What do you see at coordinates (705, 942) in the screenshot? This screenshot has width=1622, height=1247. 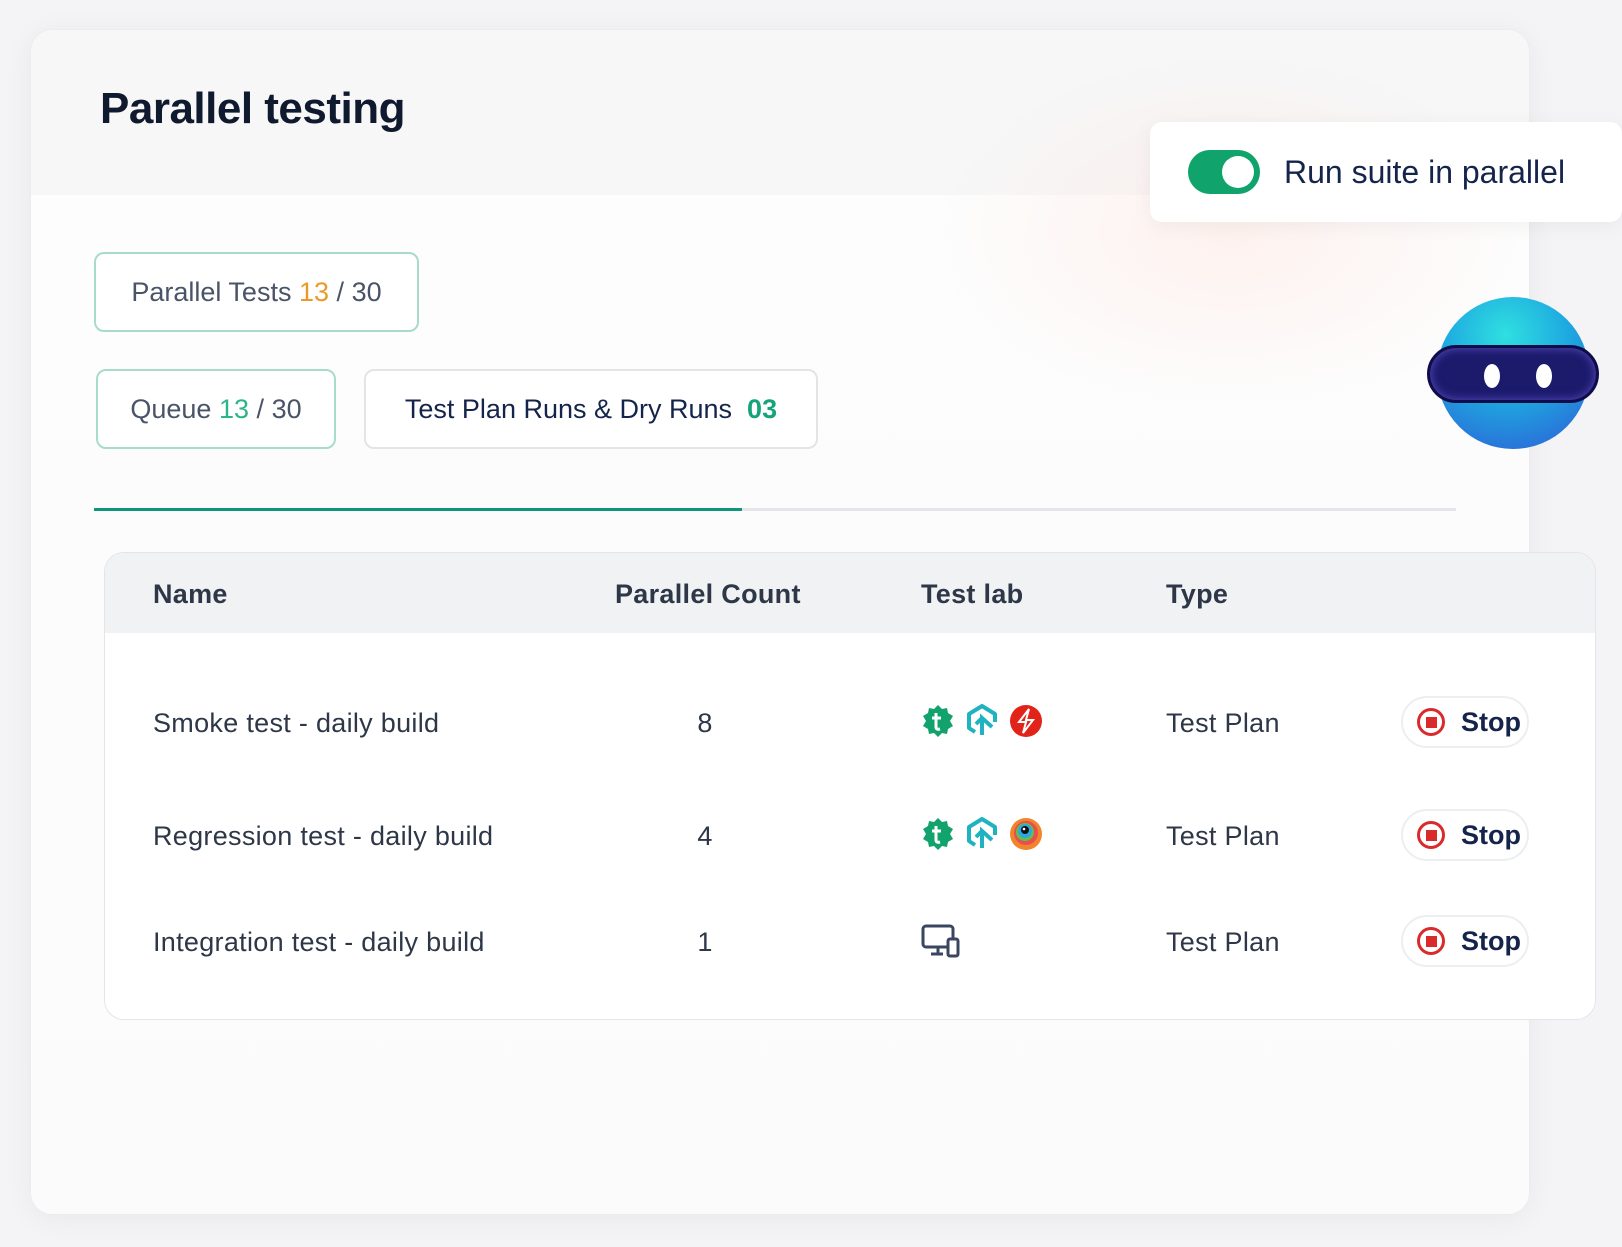 I see `row-parallel-count: 1` at bounding box center [705, 942].